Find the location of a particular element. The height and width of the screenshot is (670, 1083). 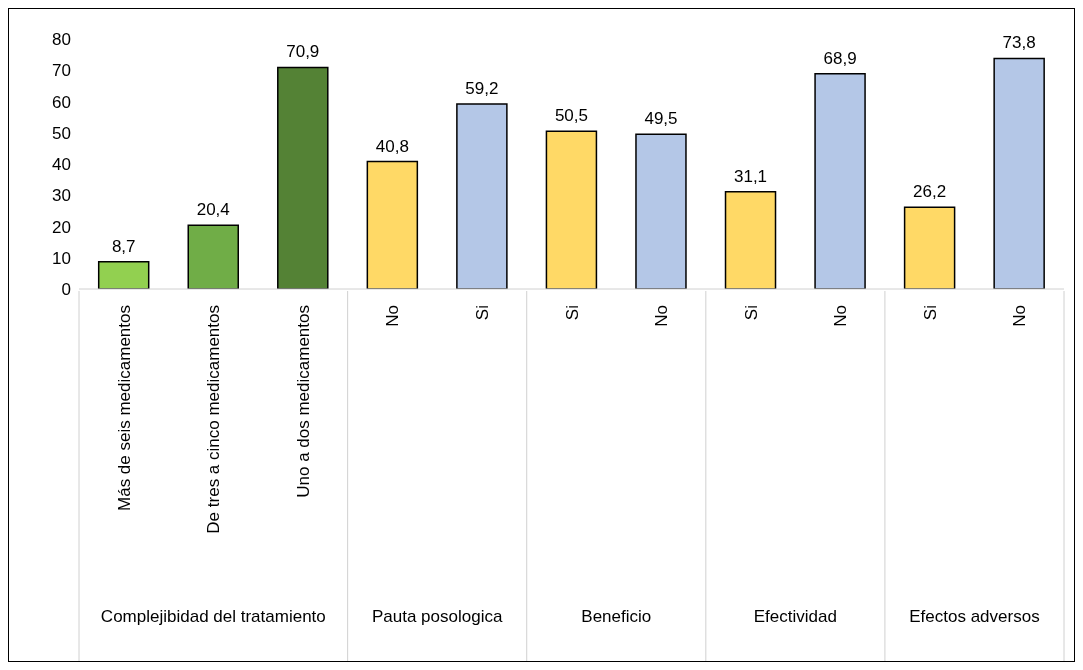

data-label: 50,5 is located at coordinates (571, 116).